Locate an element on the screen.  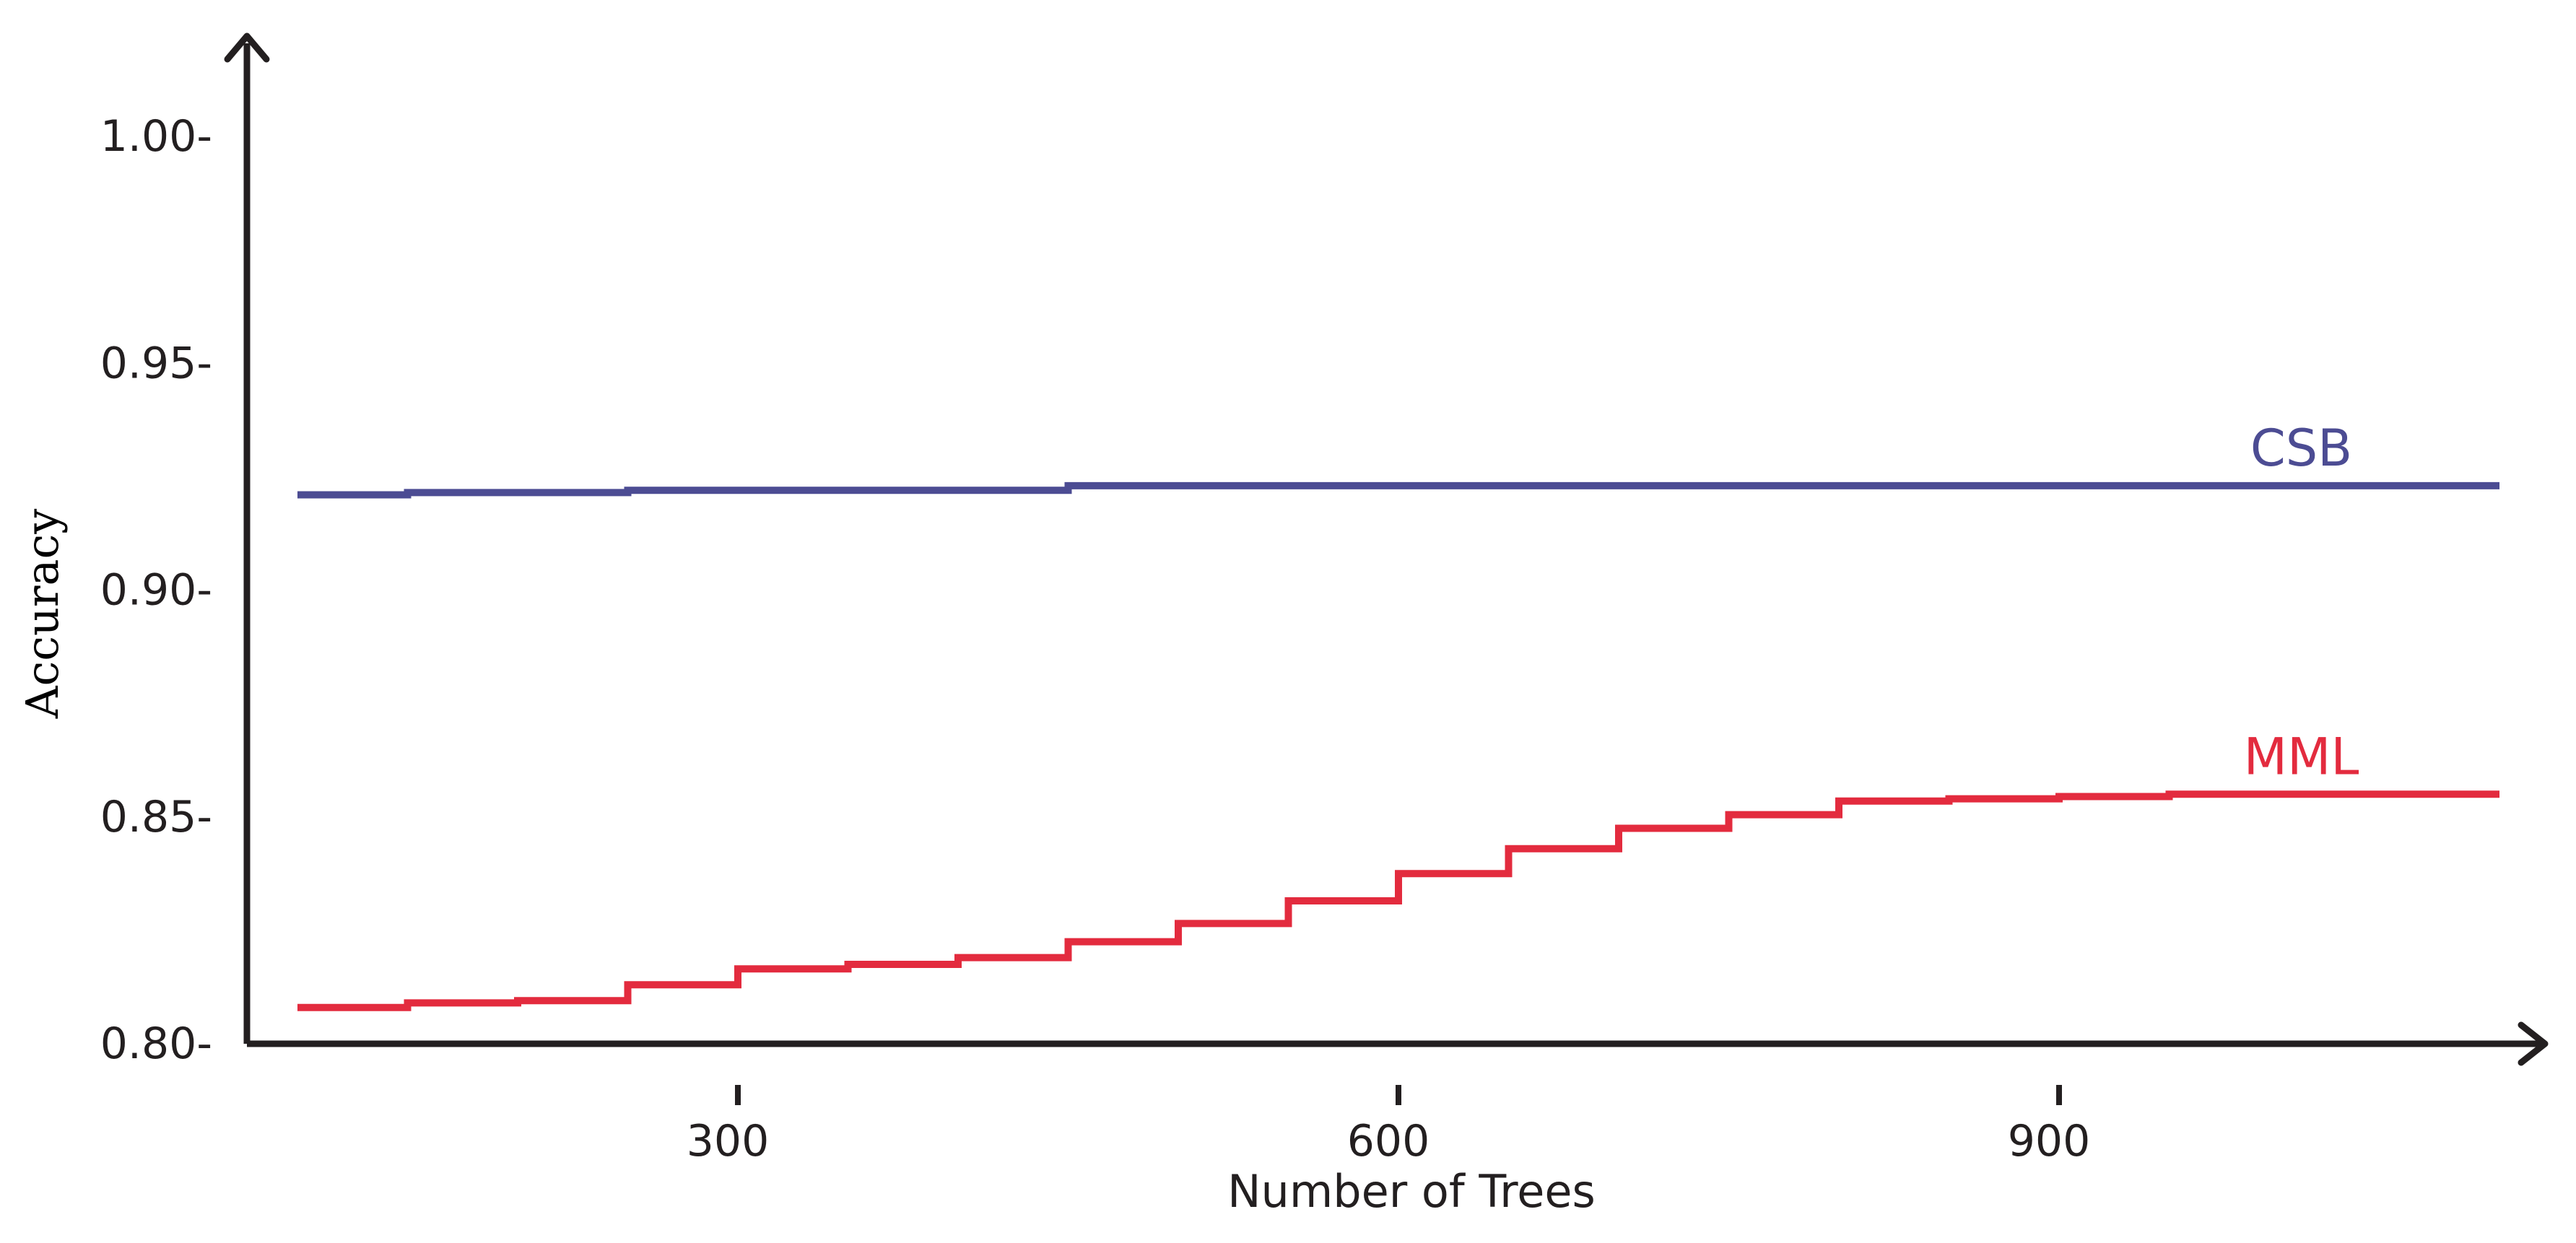
x-axis-label: Number of Trees is located at coordinates (1411, 1191).